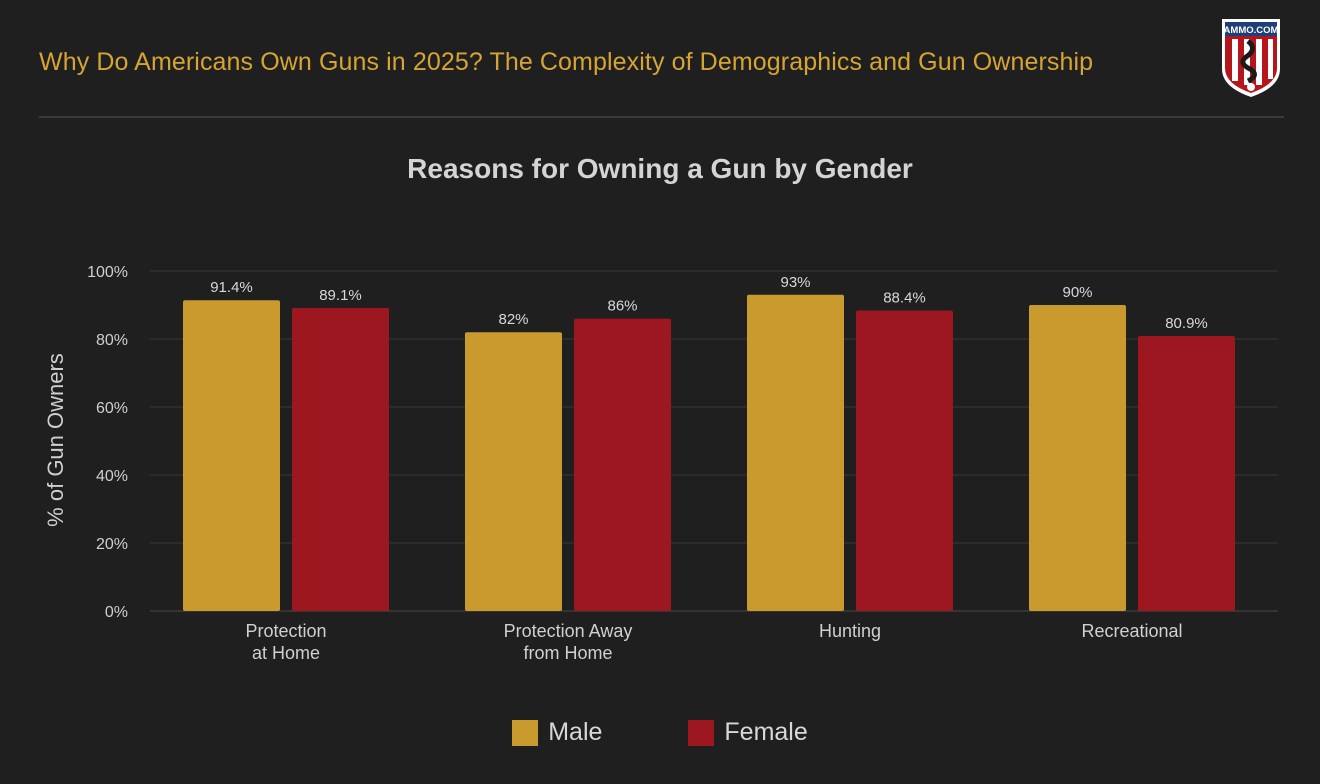 The height and width of the screenshot is (784, 1320). Describe the element at coordinates (660, 732) in the screenshot. I see `legend: Male Female` at that location.